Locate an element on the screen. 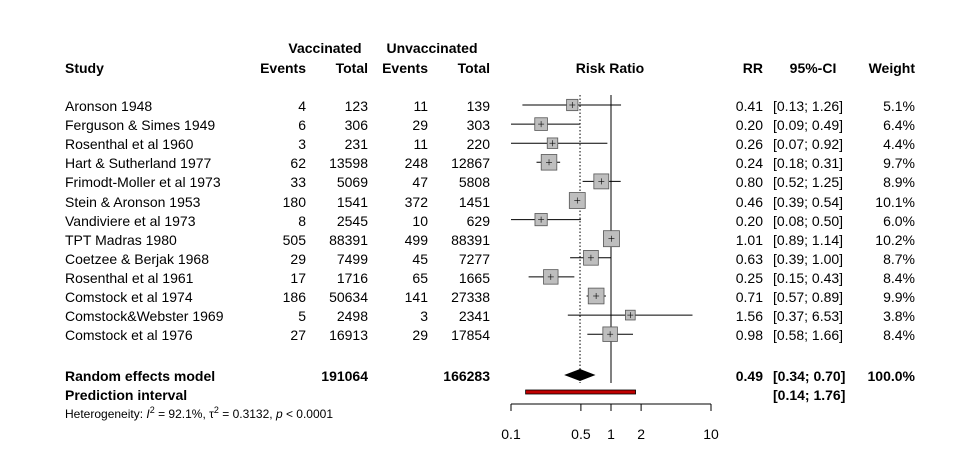 The image size is (980, 459). confidence-interval: [0.58; 1.66] is located at coordinates (808, 335).